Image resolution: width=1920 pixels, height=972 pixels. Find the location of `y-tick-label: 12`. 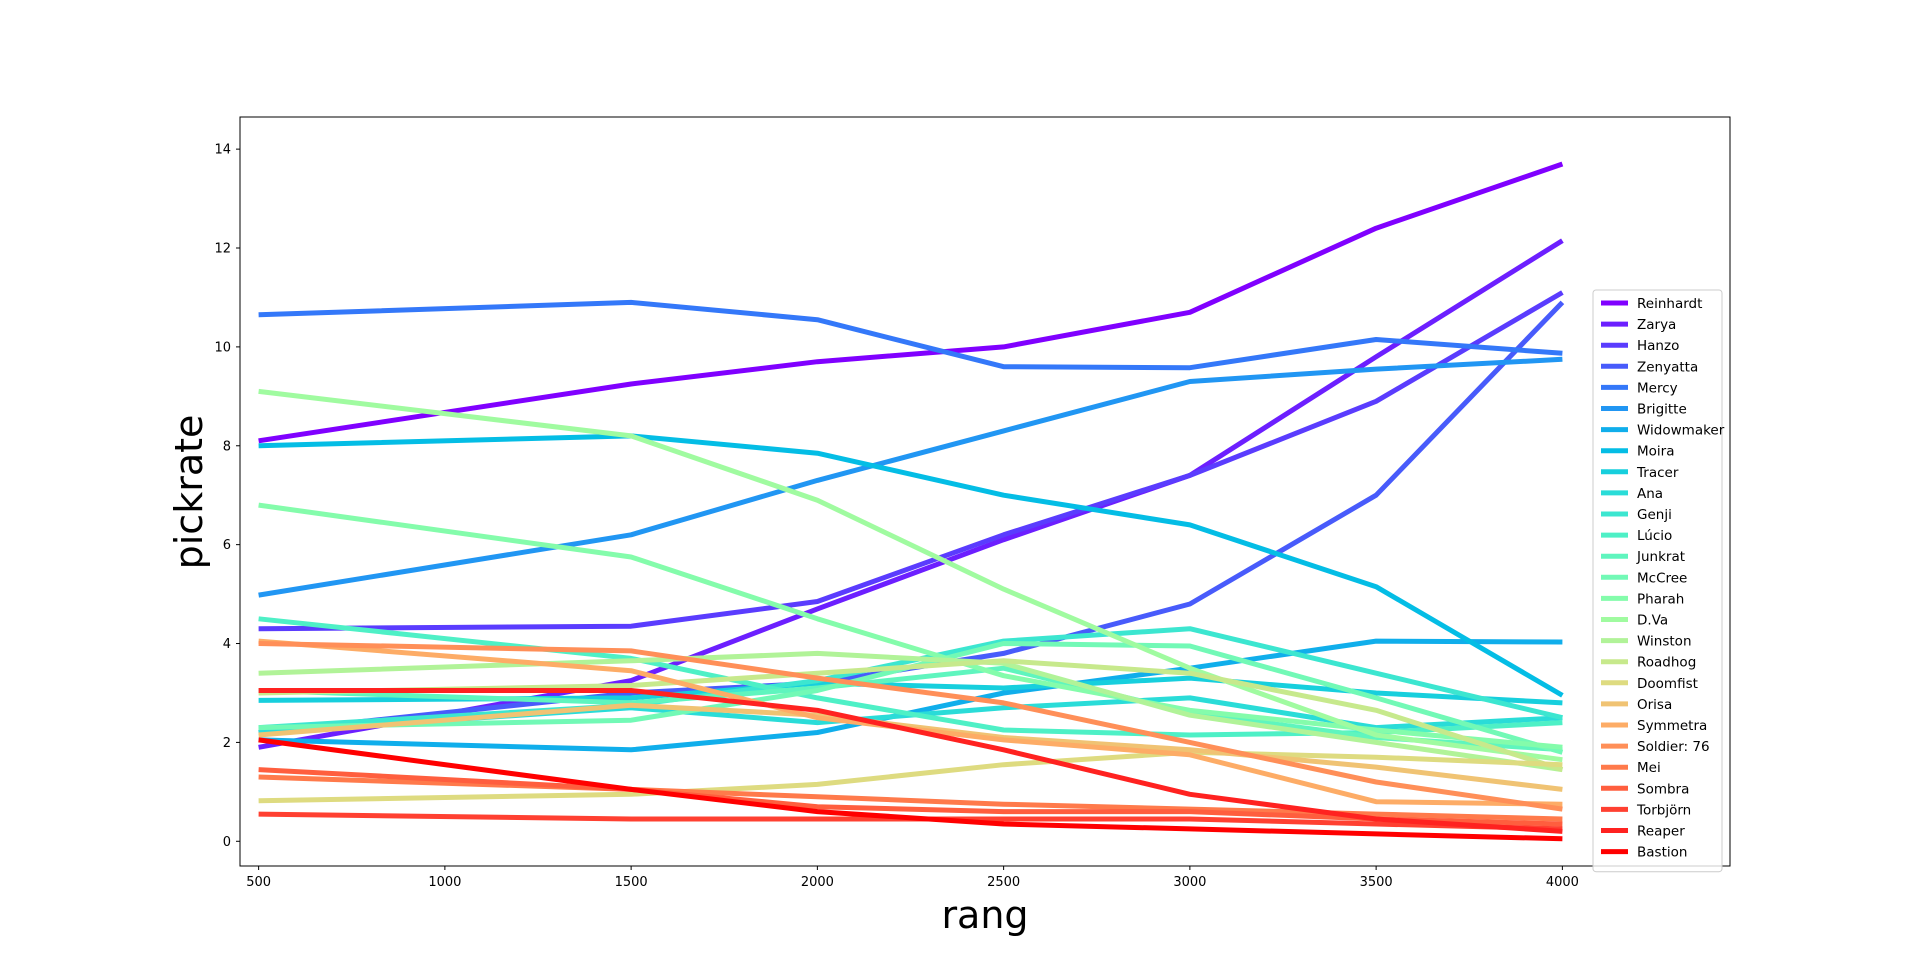

y-tick-label: 12 is located at coordinates (222, 249).